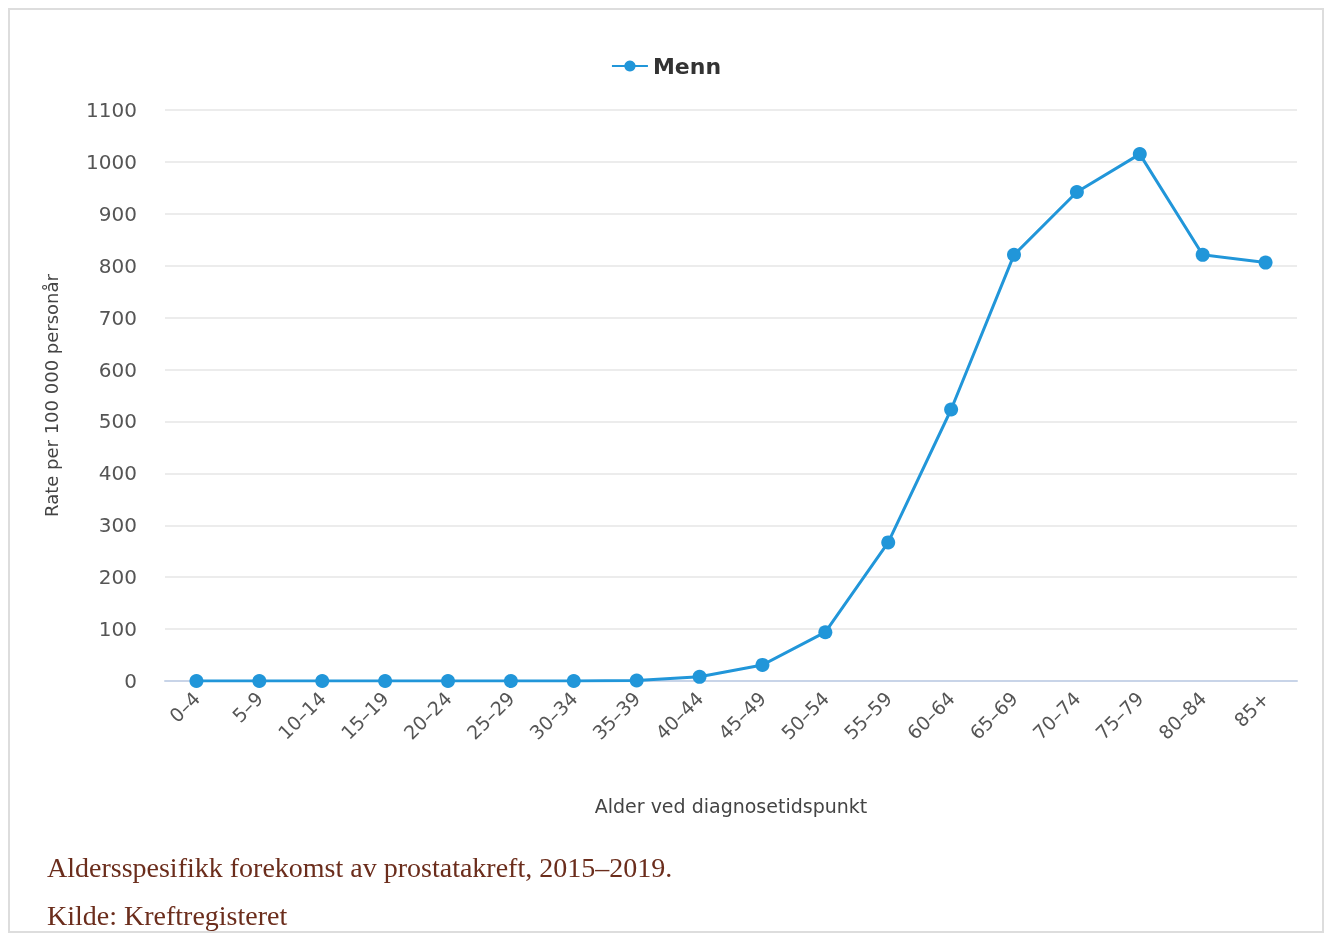 This screenshot has height=947, width=1338. I want to click on y-tick-label: 100, so click(117, 629).